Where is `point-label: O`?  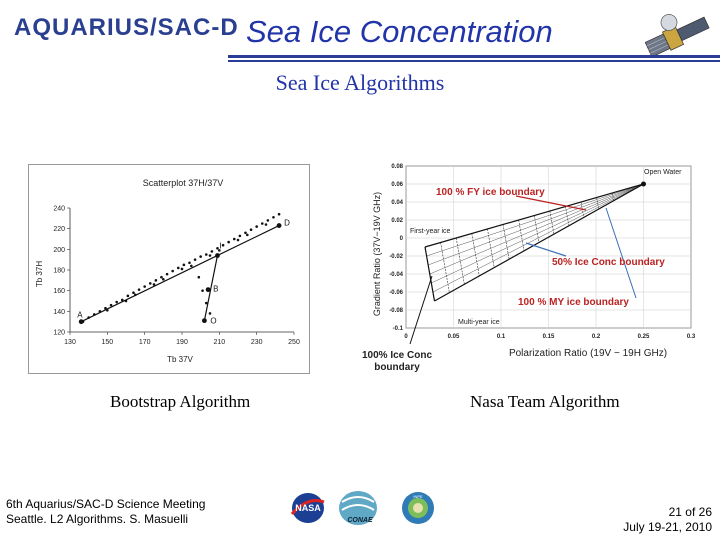
point-label: O is located at coordinates (213, 321).